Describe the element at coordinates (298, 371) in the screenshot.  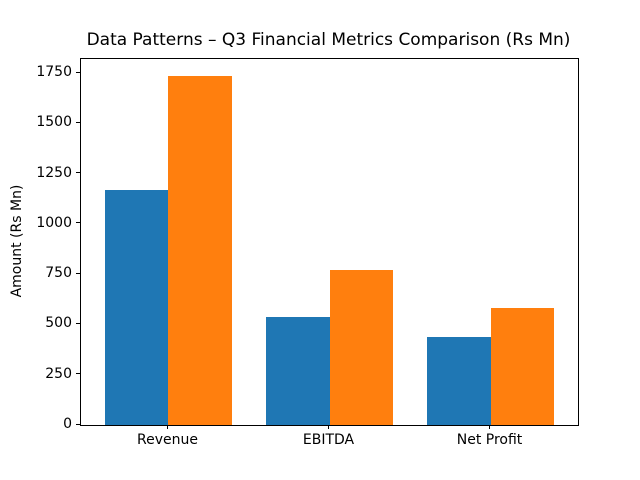
I see `bar-ebitda-blue` at that location.